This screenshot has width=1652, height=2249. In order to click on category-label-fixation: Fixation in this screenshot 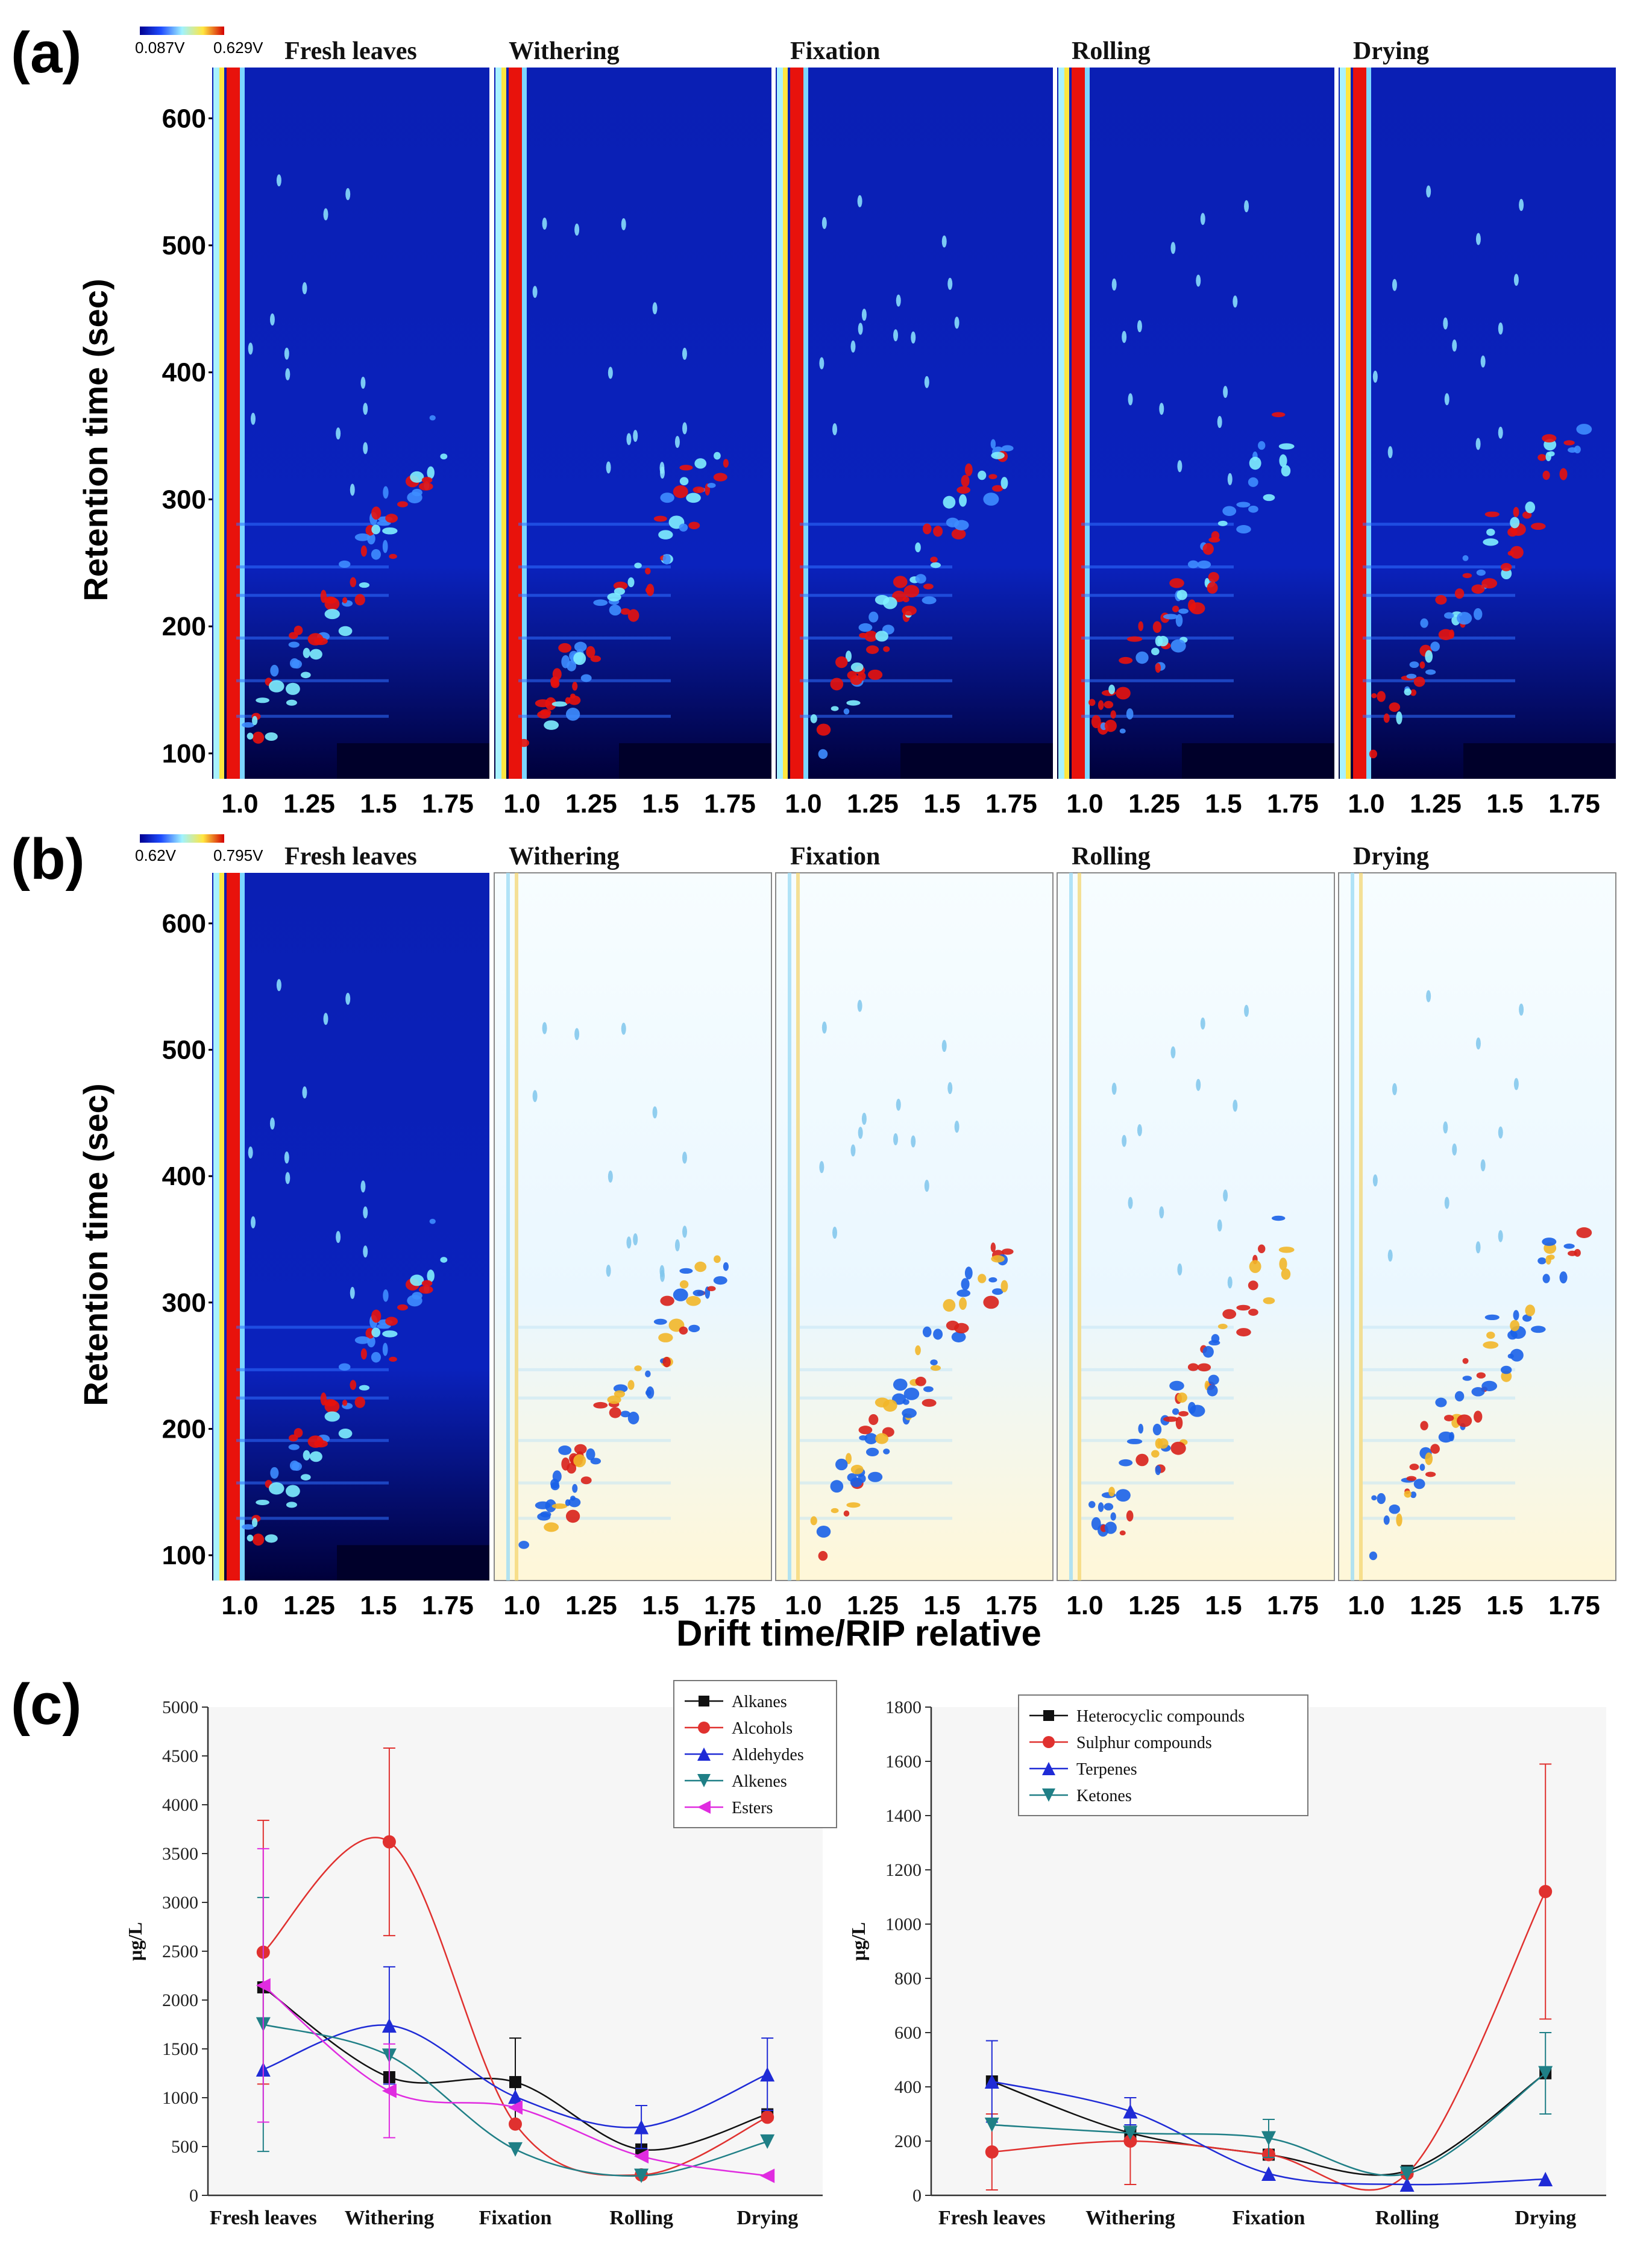, I will do `click(1269, 2218)`.